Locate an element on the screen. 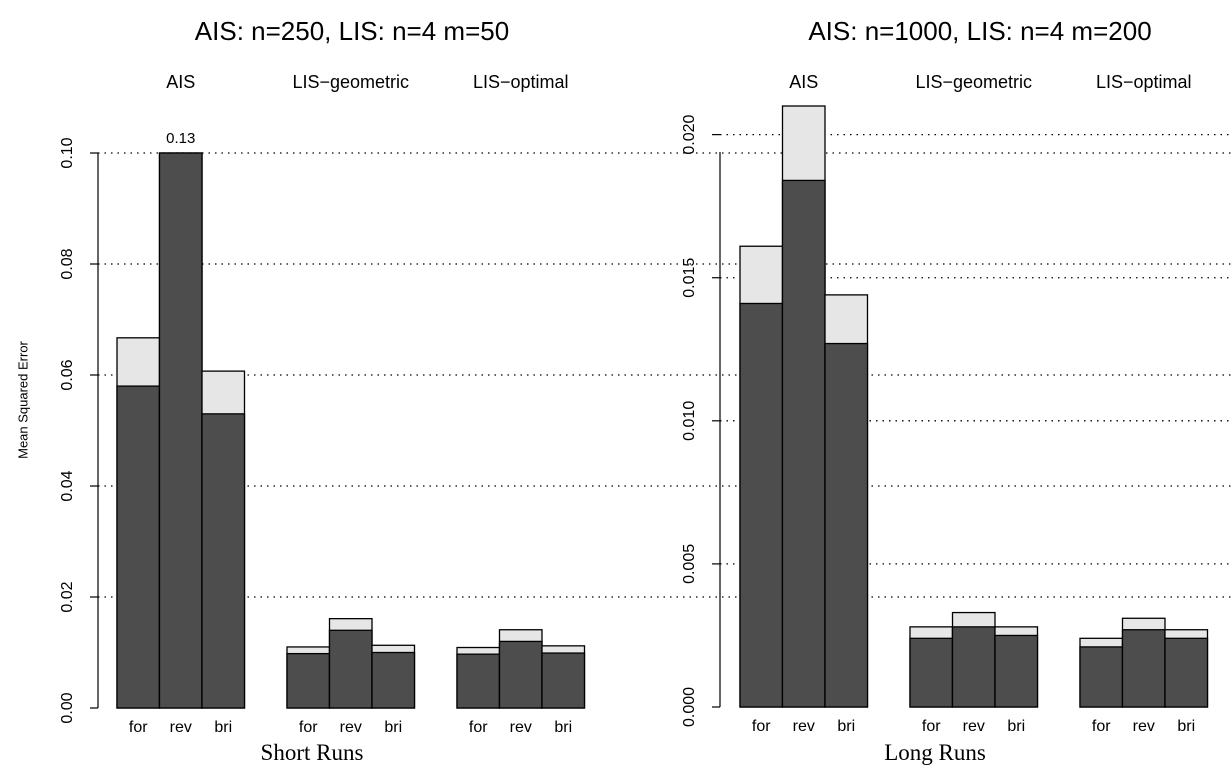  y-tick-label: 0.10 is located at coordinates (67, 152).